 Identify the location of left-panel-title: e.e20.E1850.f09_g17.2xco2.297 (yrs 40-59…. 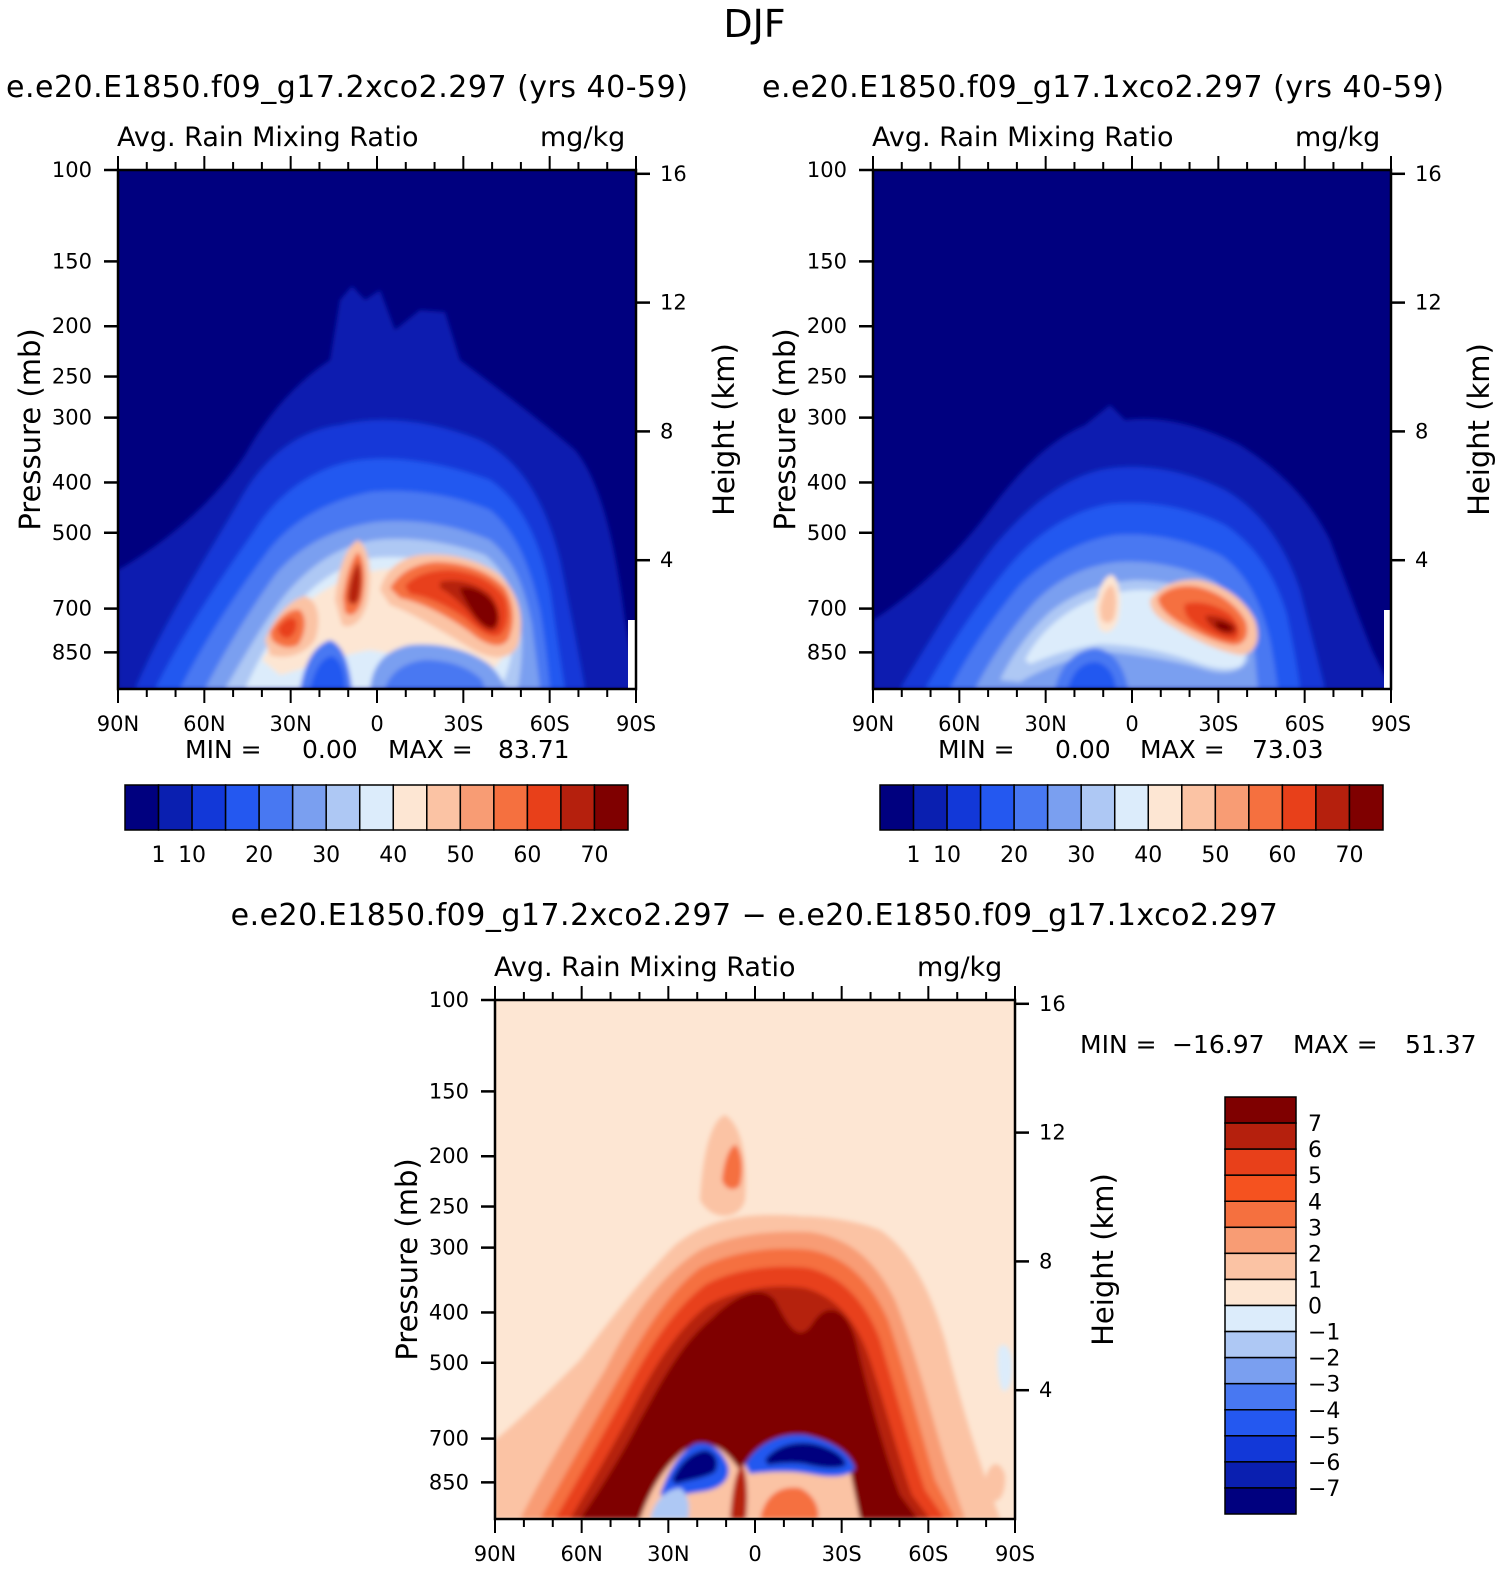
(347, 87).